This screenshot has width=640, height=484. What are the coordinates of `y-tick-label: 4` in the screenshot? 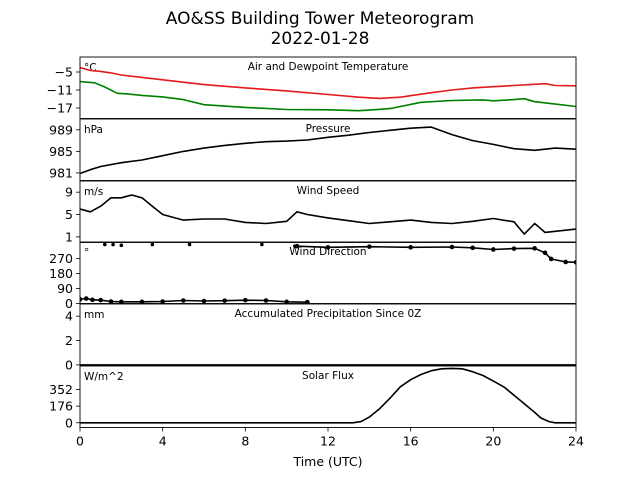 It's located at (69, 316).